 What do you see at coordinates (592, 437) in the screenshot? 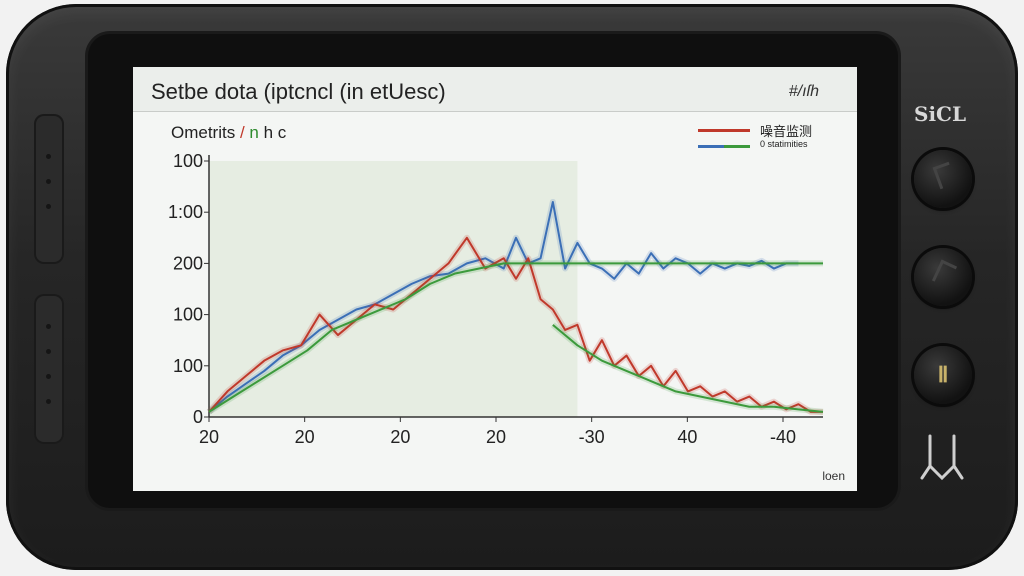
I see `x-tick-label: -30` at bounding box center [592, 437].